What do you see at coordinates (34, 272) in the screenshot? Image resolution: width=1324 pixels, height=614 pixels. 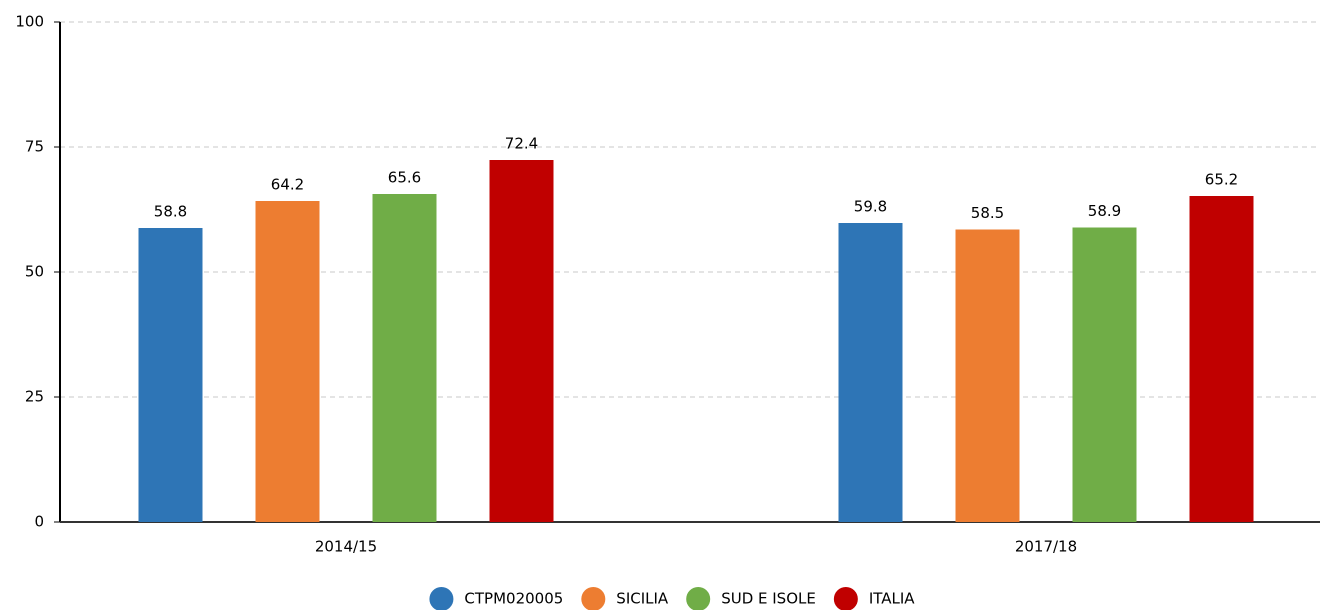 I see `y-tick-label: 50` at bounding box center [34, 272].